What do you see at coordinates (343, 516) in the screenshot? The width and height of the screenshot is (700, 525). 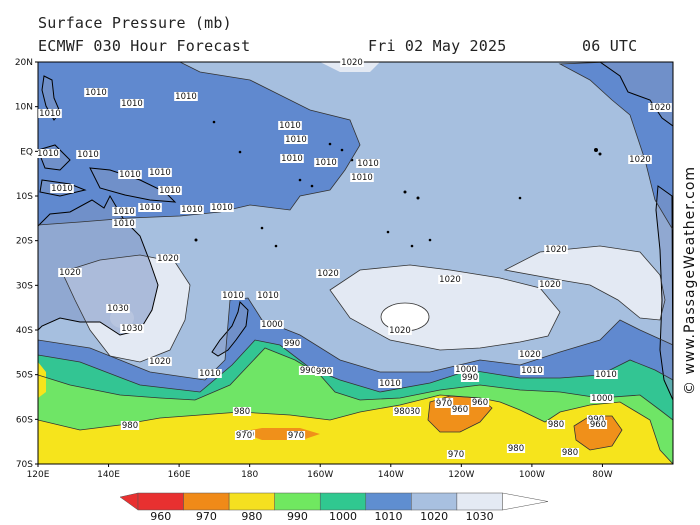 I see `legend-label: 1000` at bounding box center [343, 516].